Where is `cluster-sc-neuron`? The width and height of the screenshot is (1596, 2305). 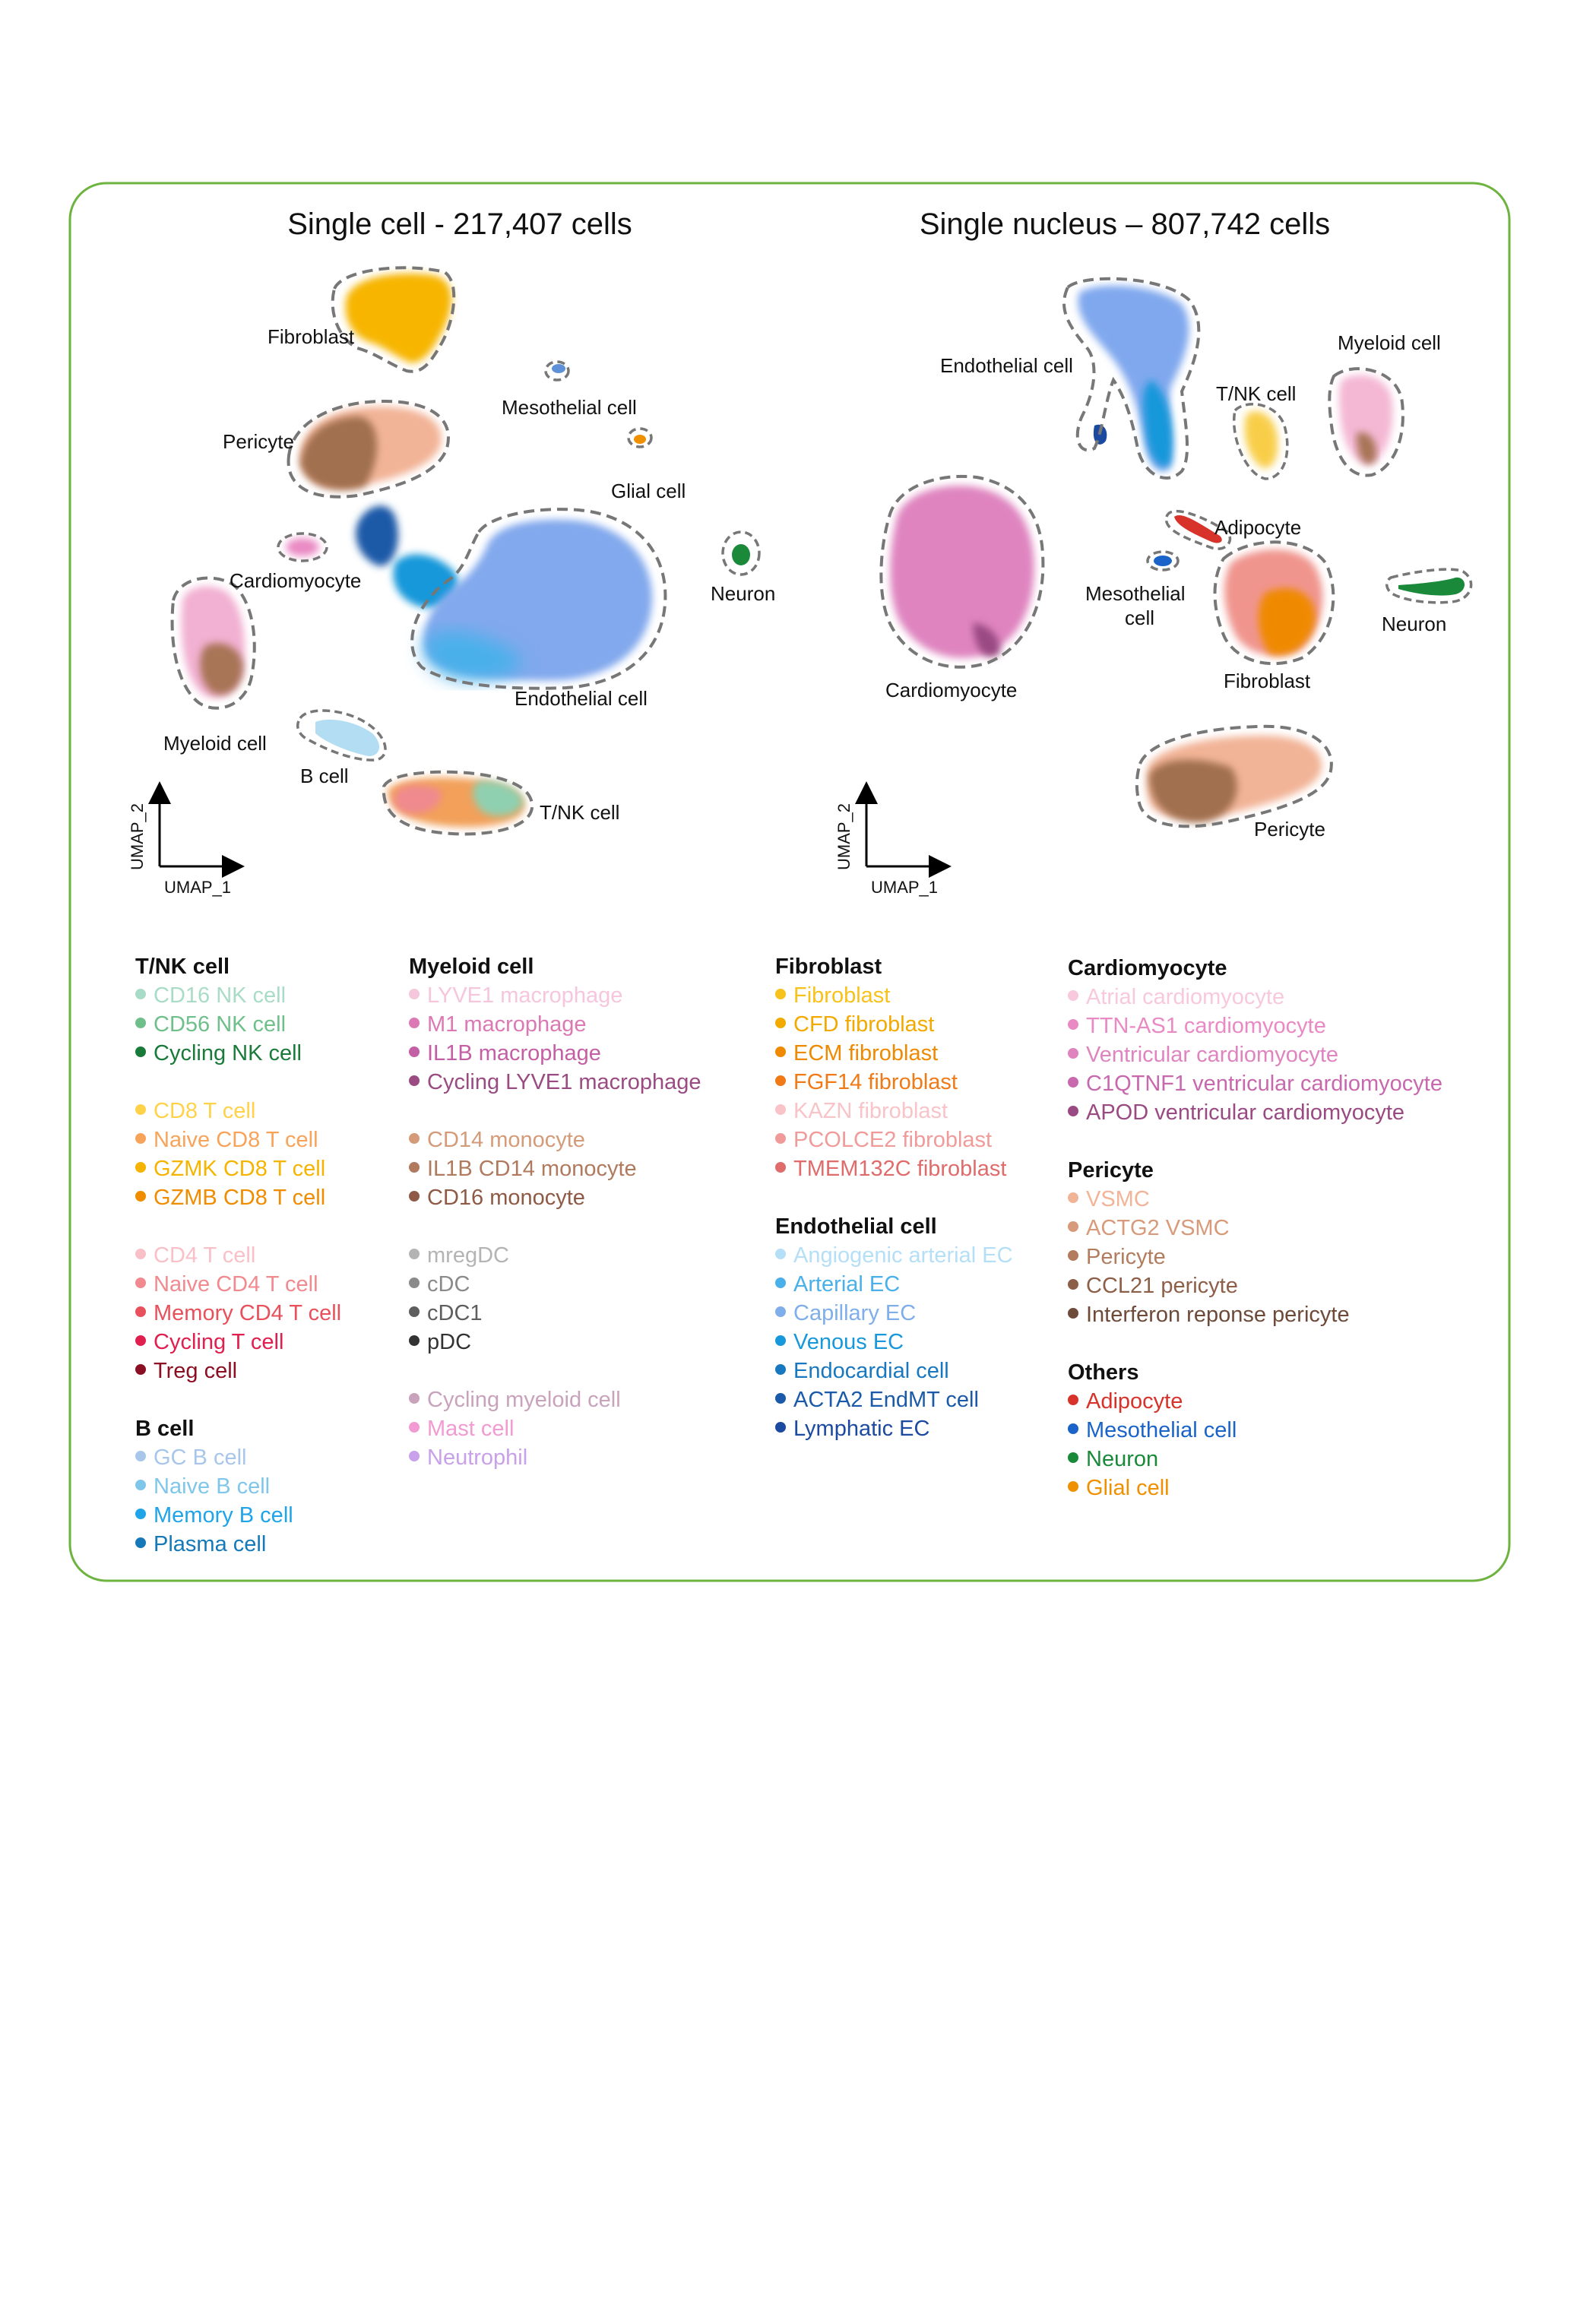
cluster-sc-neuron is located at coordinates (741, 553).